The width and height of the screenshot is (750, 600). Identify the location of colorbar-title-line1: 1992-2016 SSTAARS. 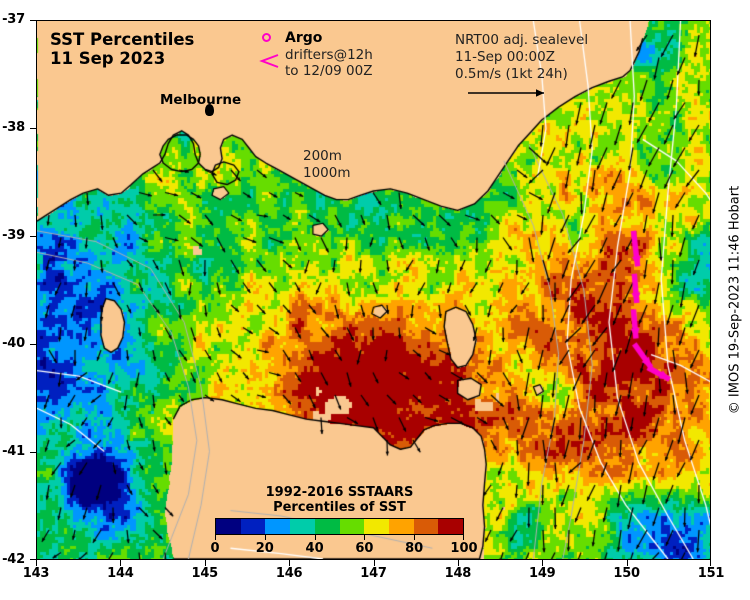
(339, 492).